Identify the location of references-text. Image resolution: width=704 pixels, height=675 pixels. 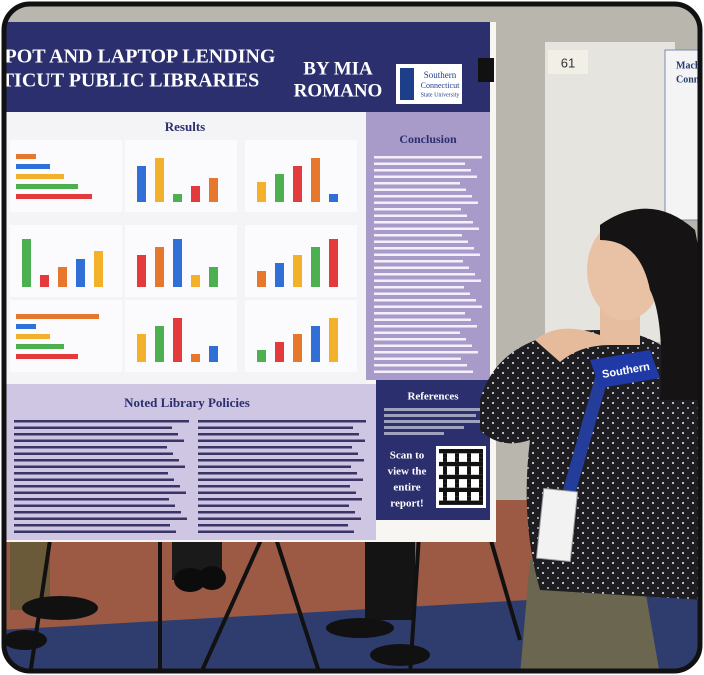
(433, 421).